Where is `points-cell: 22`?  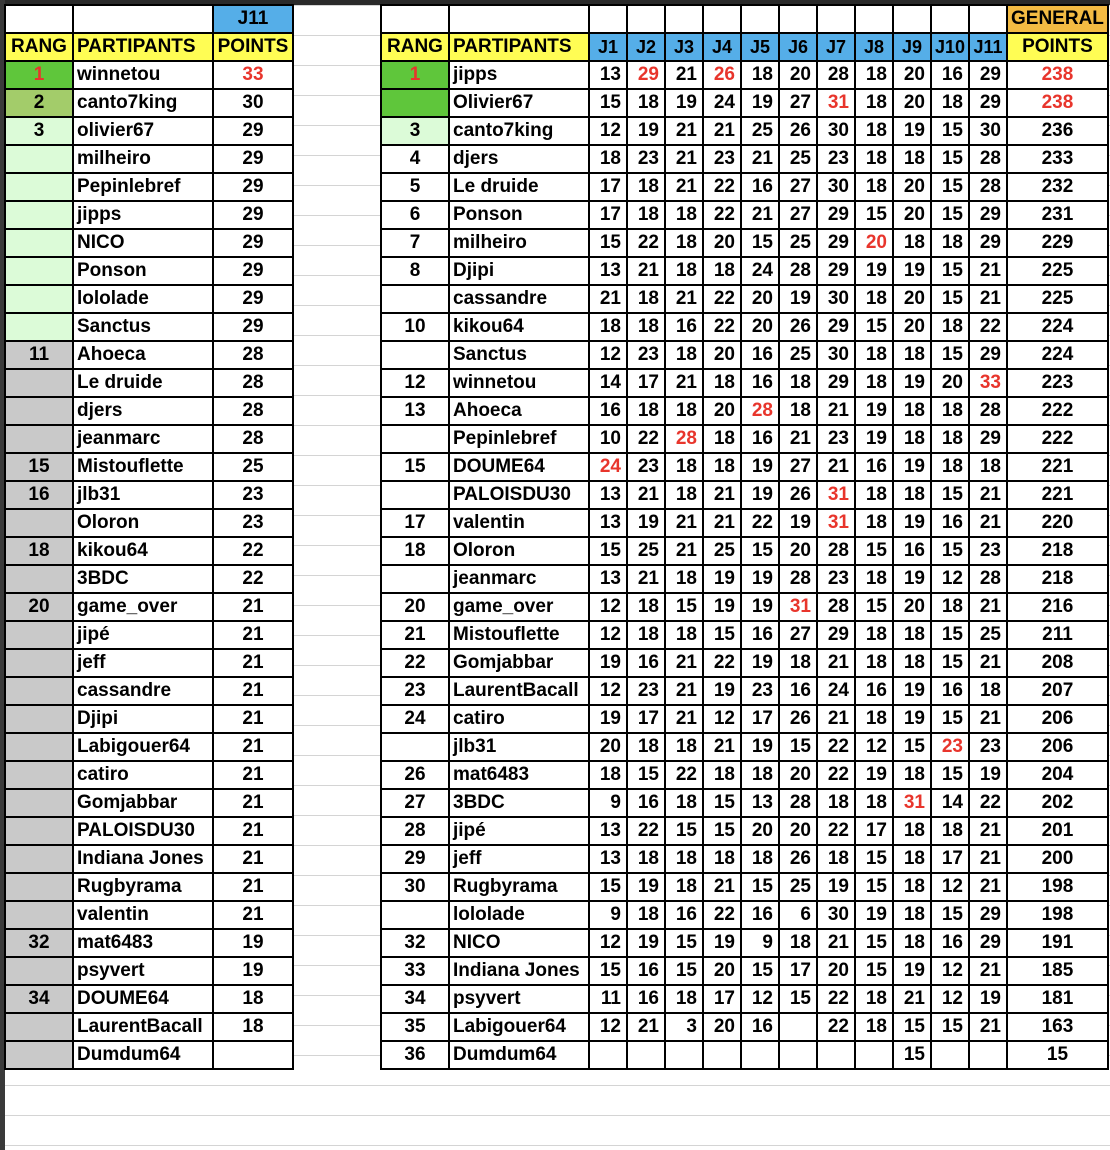
points-cell: 22 is located at coordinates (253, 579).